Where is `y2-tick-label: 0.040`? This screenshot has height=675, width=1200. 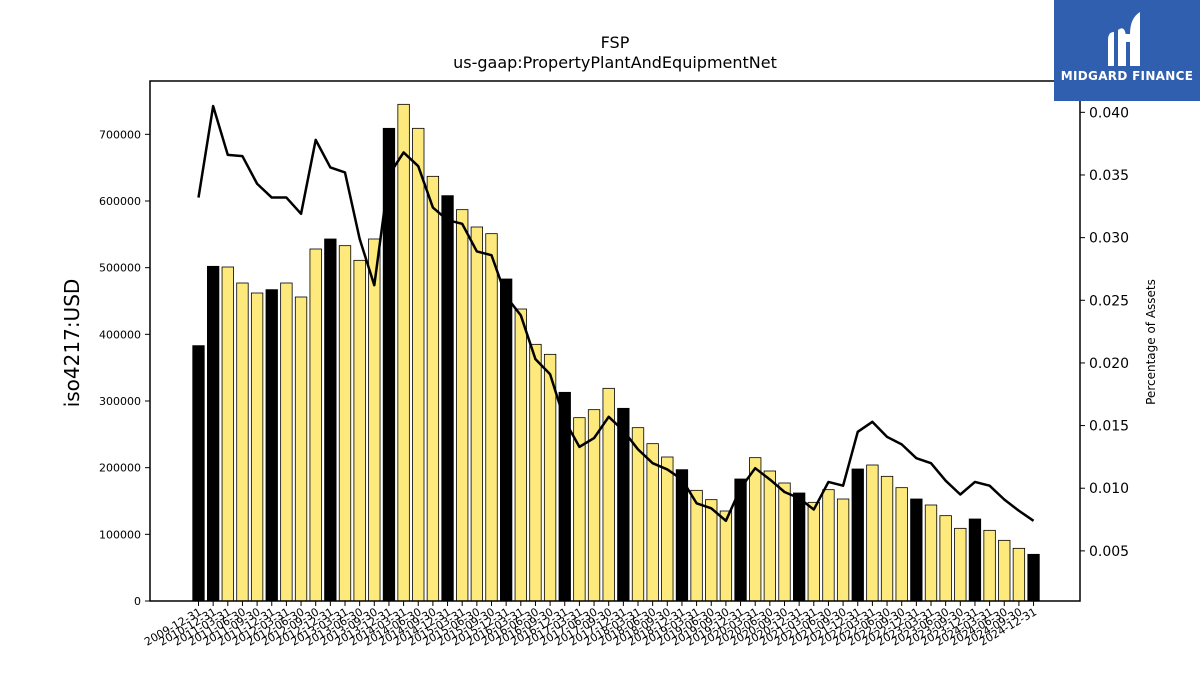 y2-tick-label: 0.040 is located at coordinates (1109, 113).